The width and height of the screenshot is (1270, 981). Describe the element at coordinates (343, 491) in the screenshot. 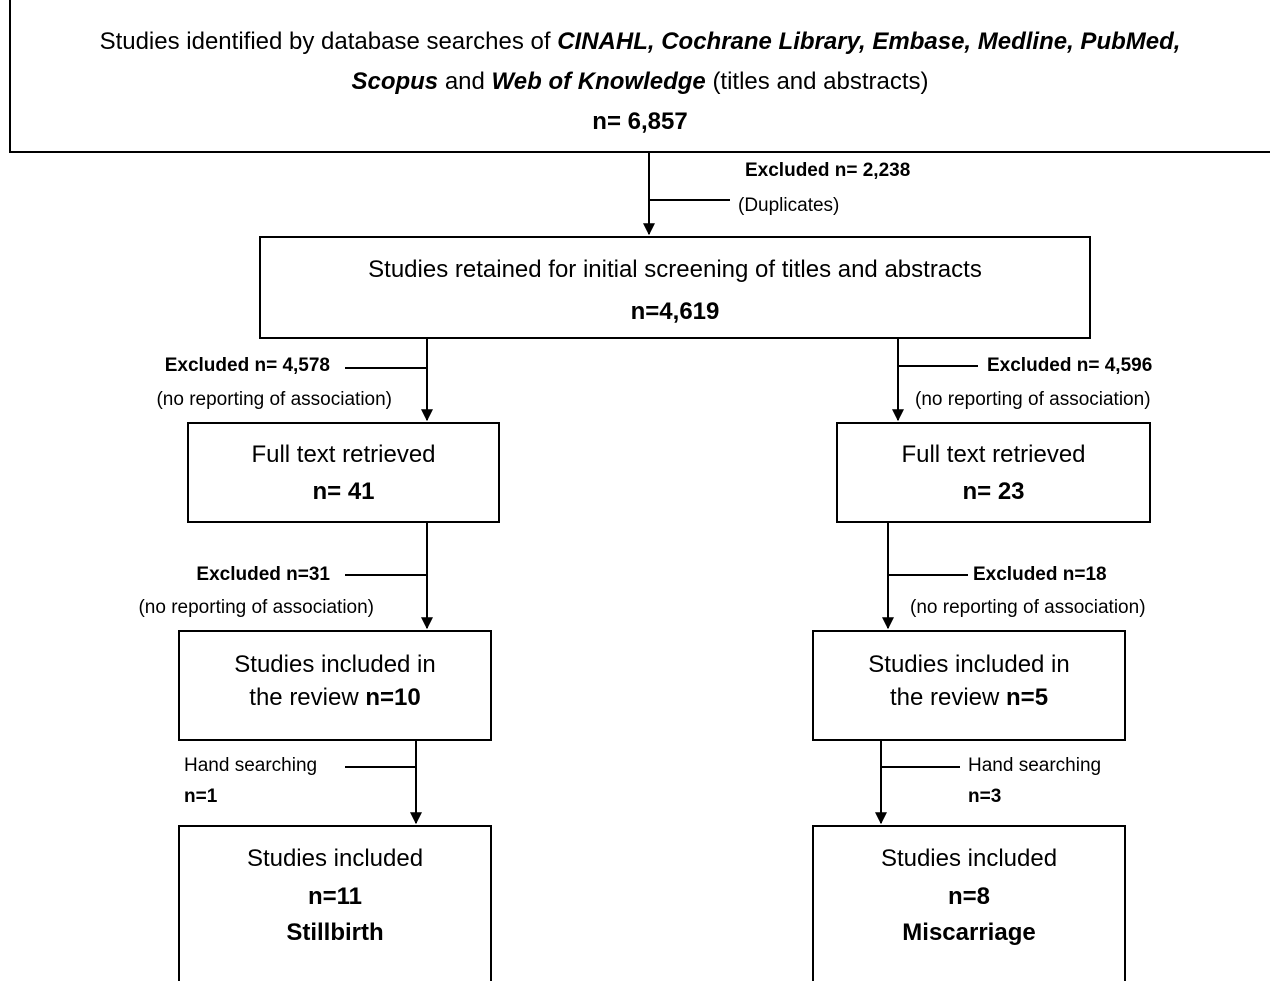

I see `count: n= 41` at that location.